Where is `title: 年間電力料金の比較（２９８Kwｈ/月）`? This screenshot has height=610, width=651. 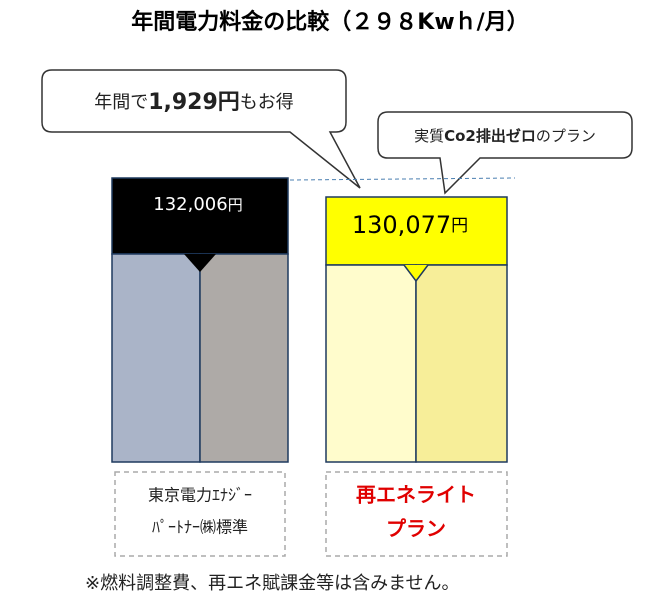
title: 年間電力料金の比較（２９８Kwｈ/月） is located at coordinates (329, 22).